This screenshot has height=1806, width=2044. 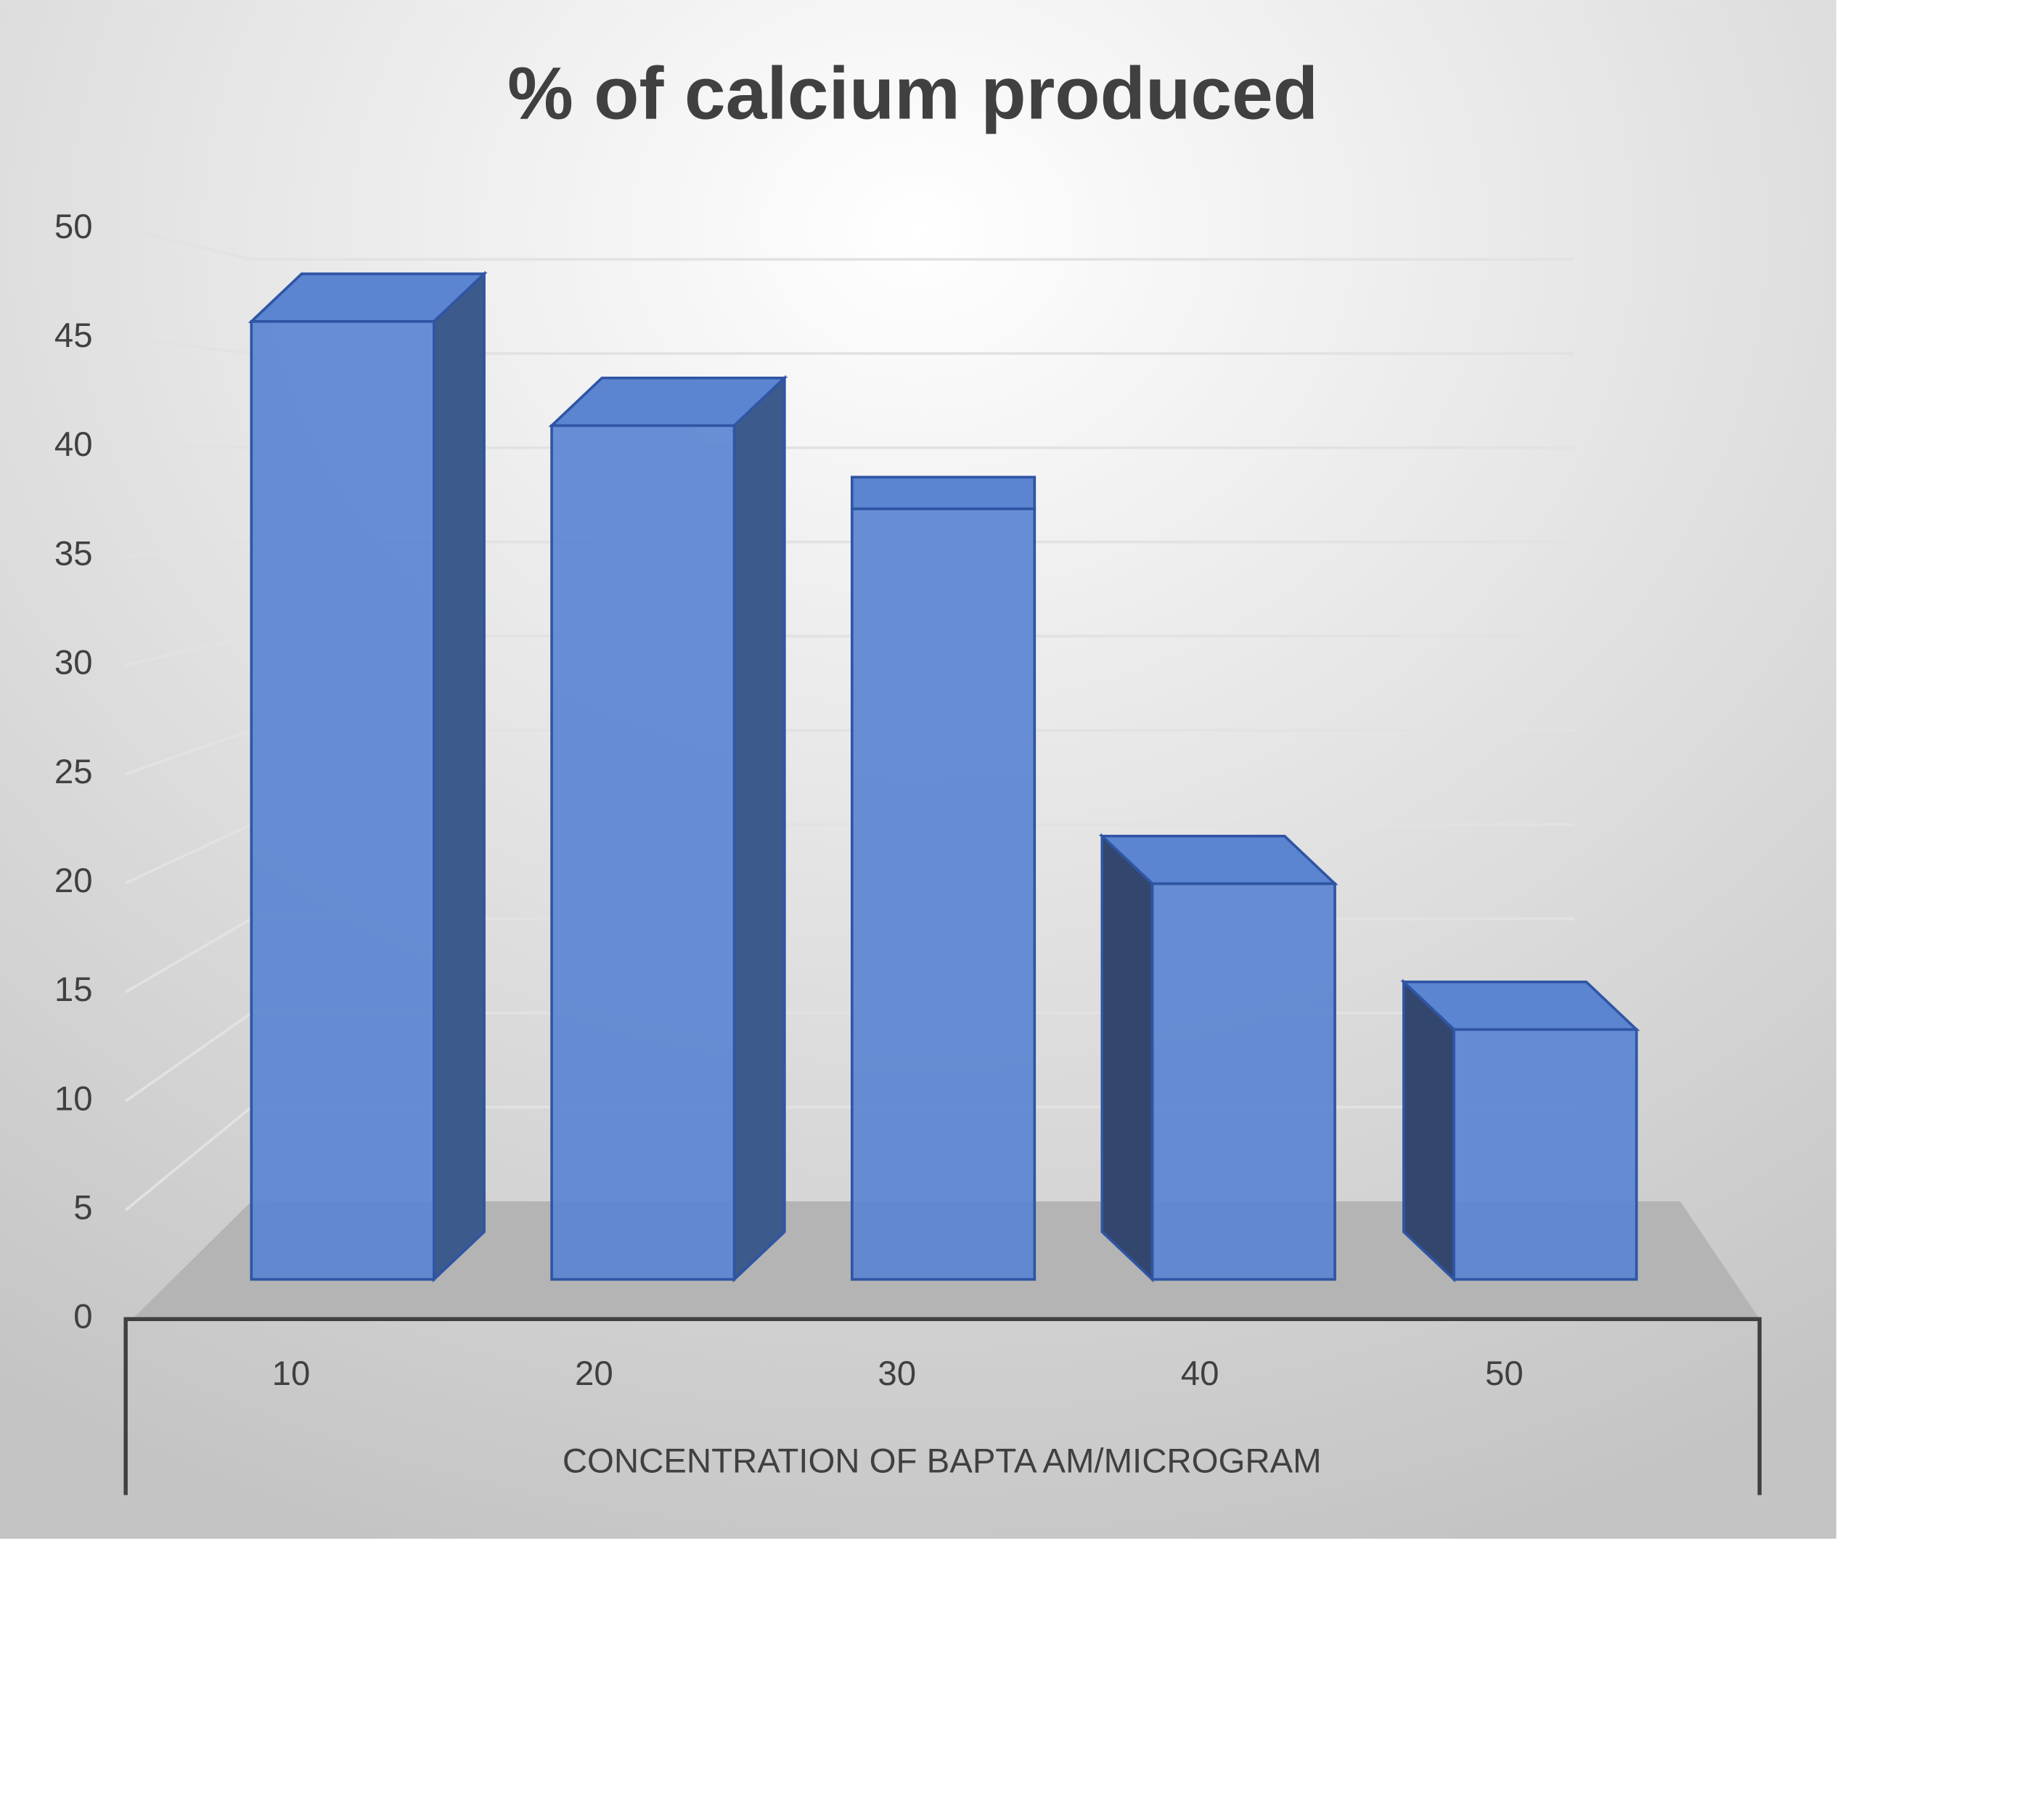 What do you see at coordinates (943, 492) in the screenshot?
I see `bar-top` at bounding box center [943, 492].